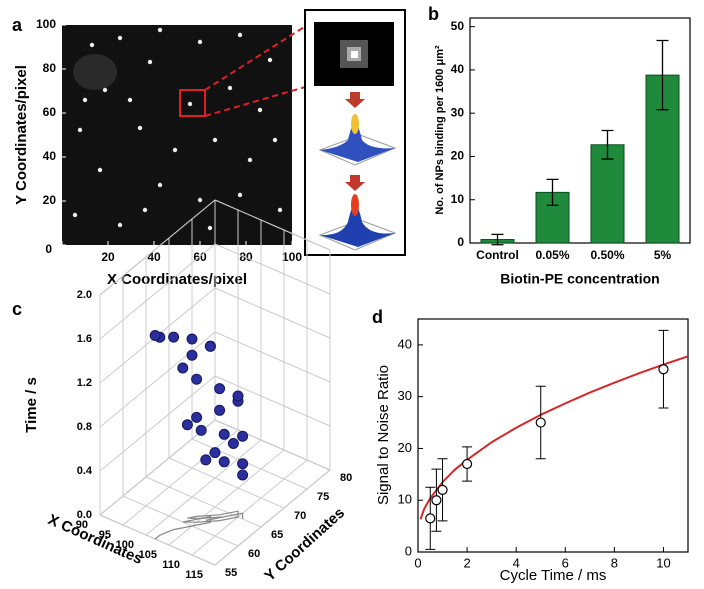  Describe the element at coordinates (154, 257) in the screenshot. I see `x-tick-label: 40` at that location.